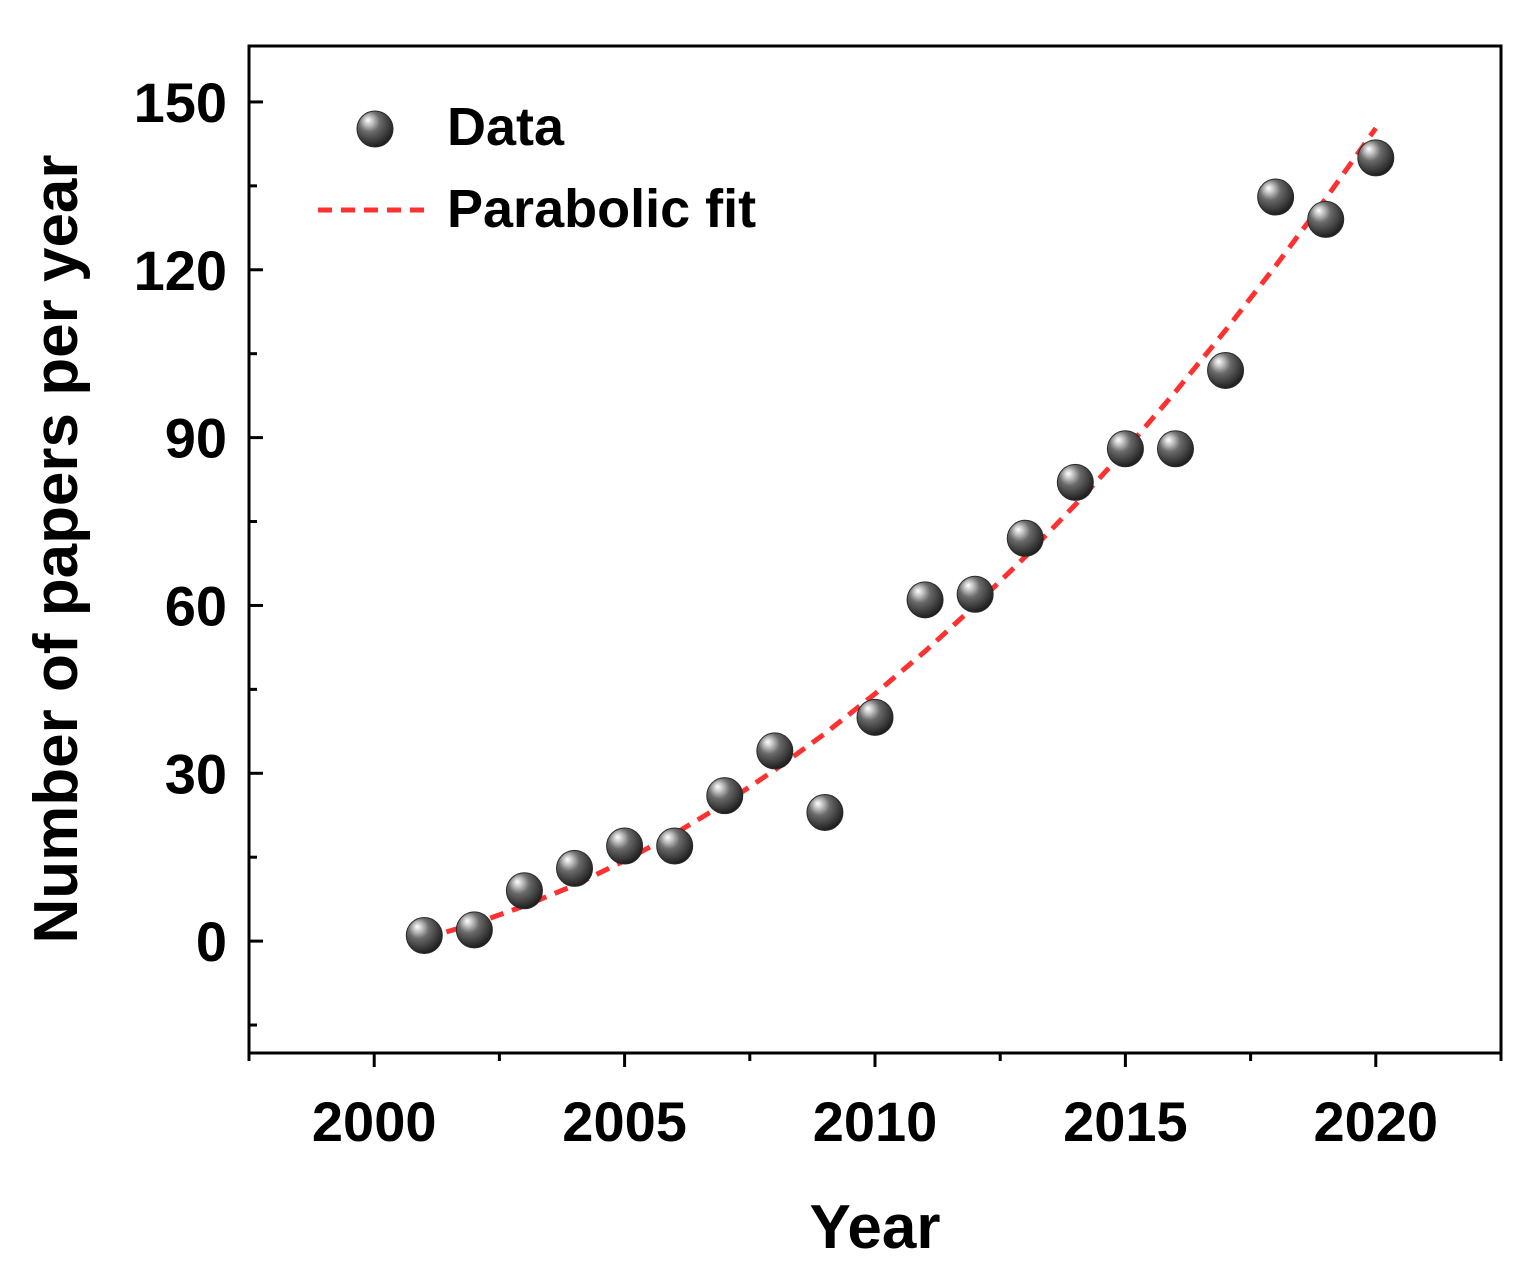  I want to click on x-tick-label: 2010, so click(875, 1121).